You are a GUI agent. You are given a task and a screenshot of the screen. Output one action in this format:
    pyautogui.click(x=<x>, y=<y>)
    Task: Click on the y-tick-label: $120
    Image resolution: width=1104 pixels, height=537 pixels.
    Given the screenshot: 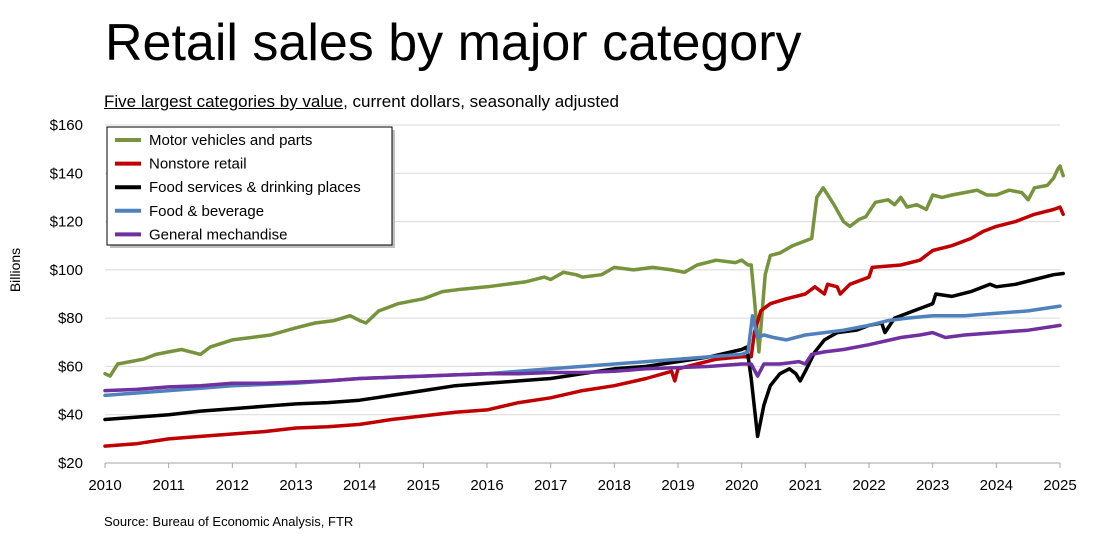 What is the action you would take?
    pyautogui.click(x=66, y=222)
    